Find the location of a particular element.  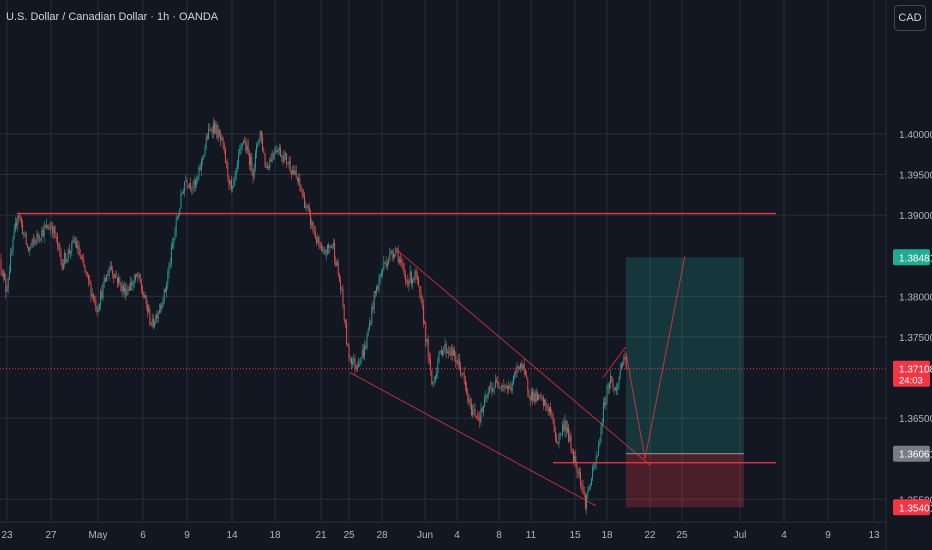

currency-button: CAD is located at coordinates (910, 18).